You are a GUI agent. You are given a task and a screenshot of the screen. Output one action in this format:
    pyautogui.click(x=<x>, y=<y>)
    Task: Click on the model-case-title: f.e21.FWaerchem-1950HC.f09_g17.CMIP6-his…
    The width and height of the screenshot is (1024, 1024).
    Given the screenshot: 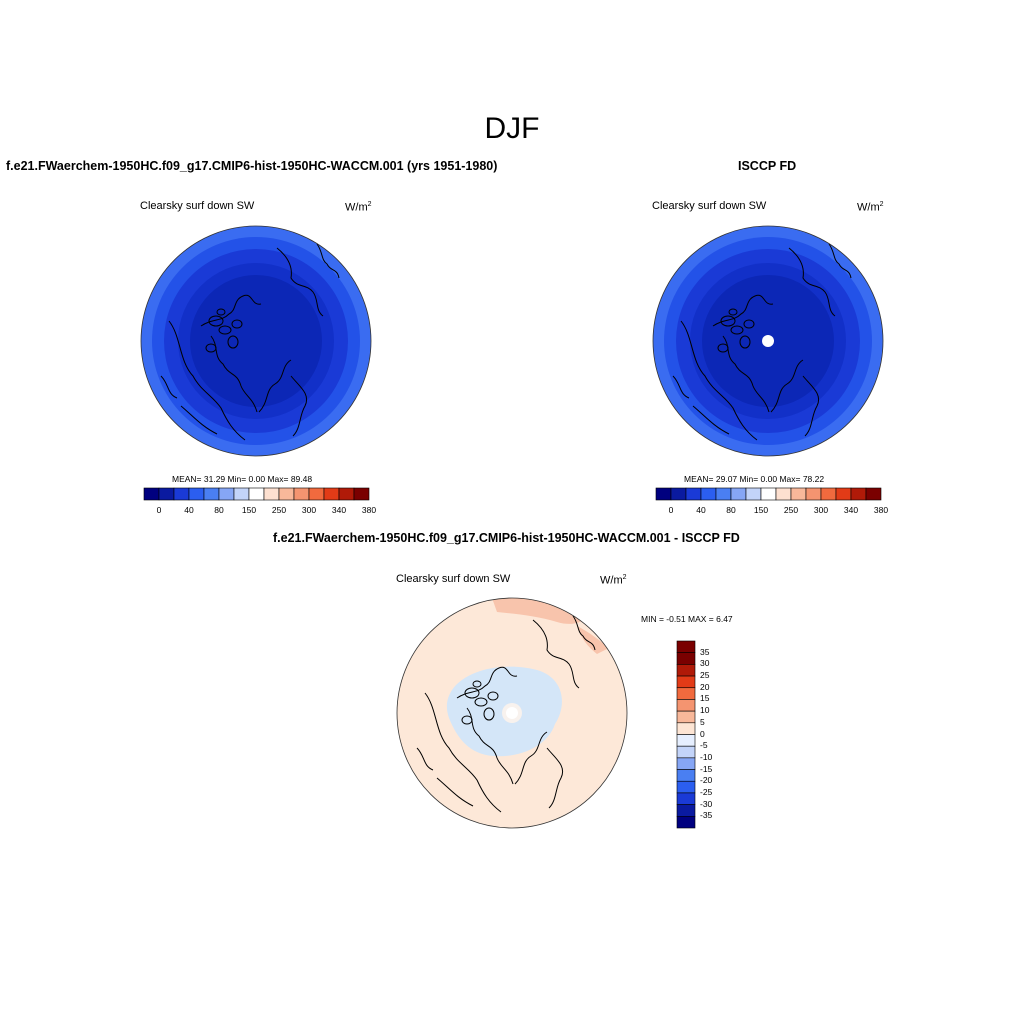 What is the action you would take?
    pyautogui.click(x=252, y=166)
    